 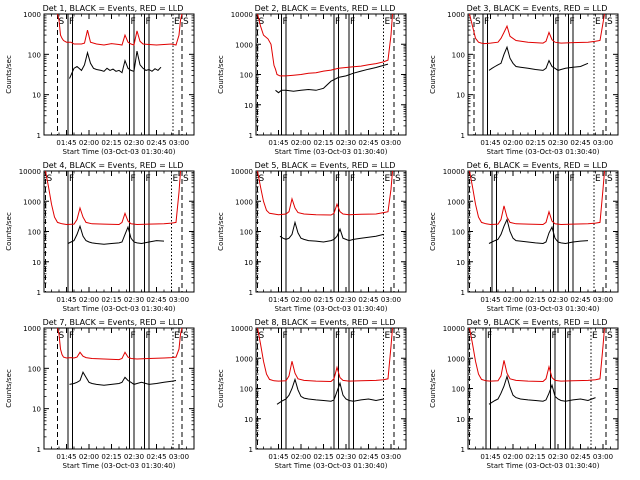 What do you see at coordinates (454, 172) in the screenshot?
I see `y-tick-label: 10000` at bounding box center [454, 172].